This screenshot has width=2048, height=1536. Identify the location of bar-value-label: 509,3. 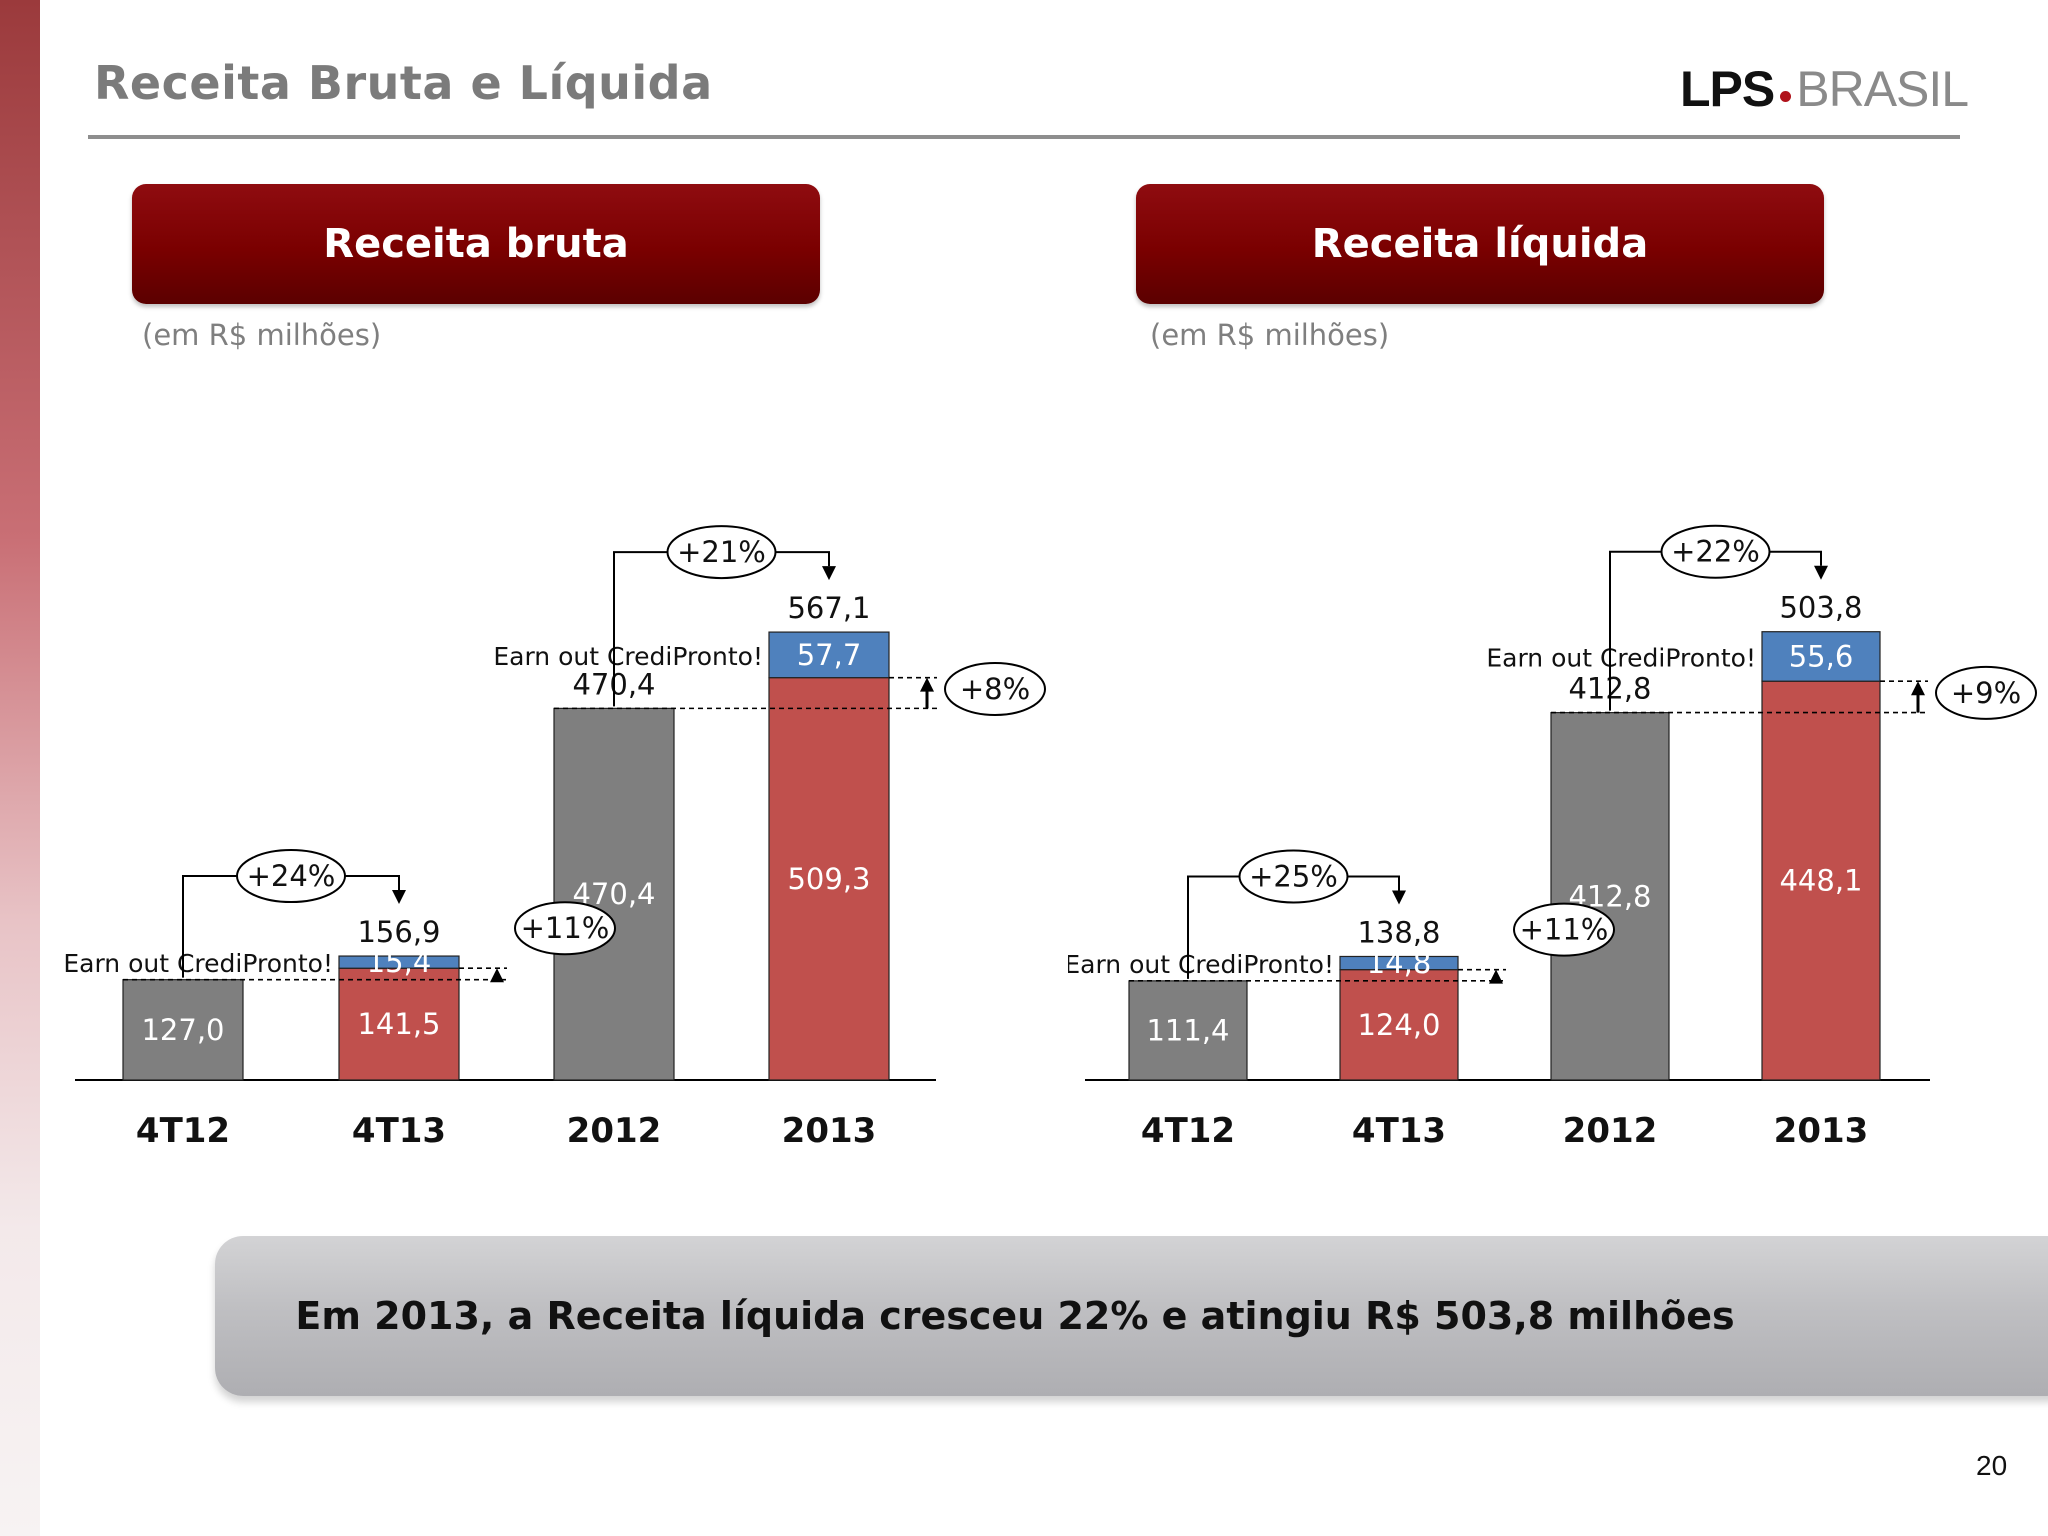
(828, 879).